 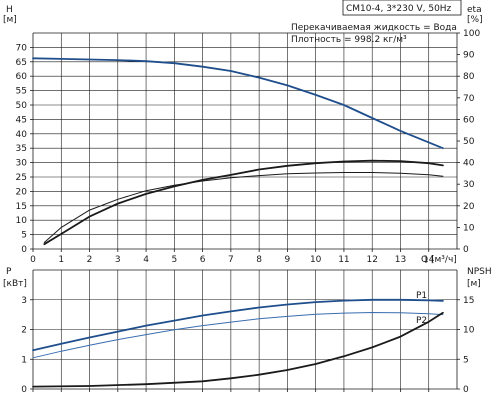 I want to click on x-tick-label: 2, so click(x=90, y=260).